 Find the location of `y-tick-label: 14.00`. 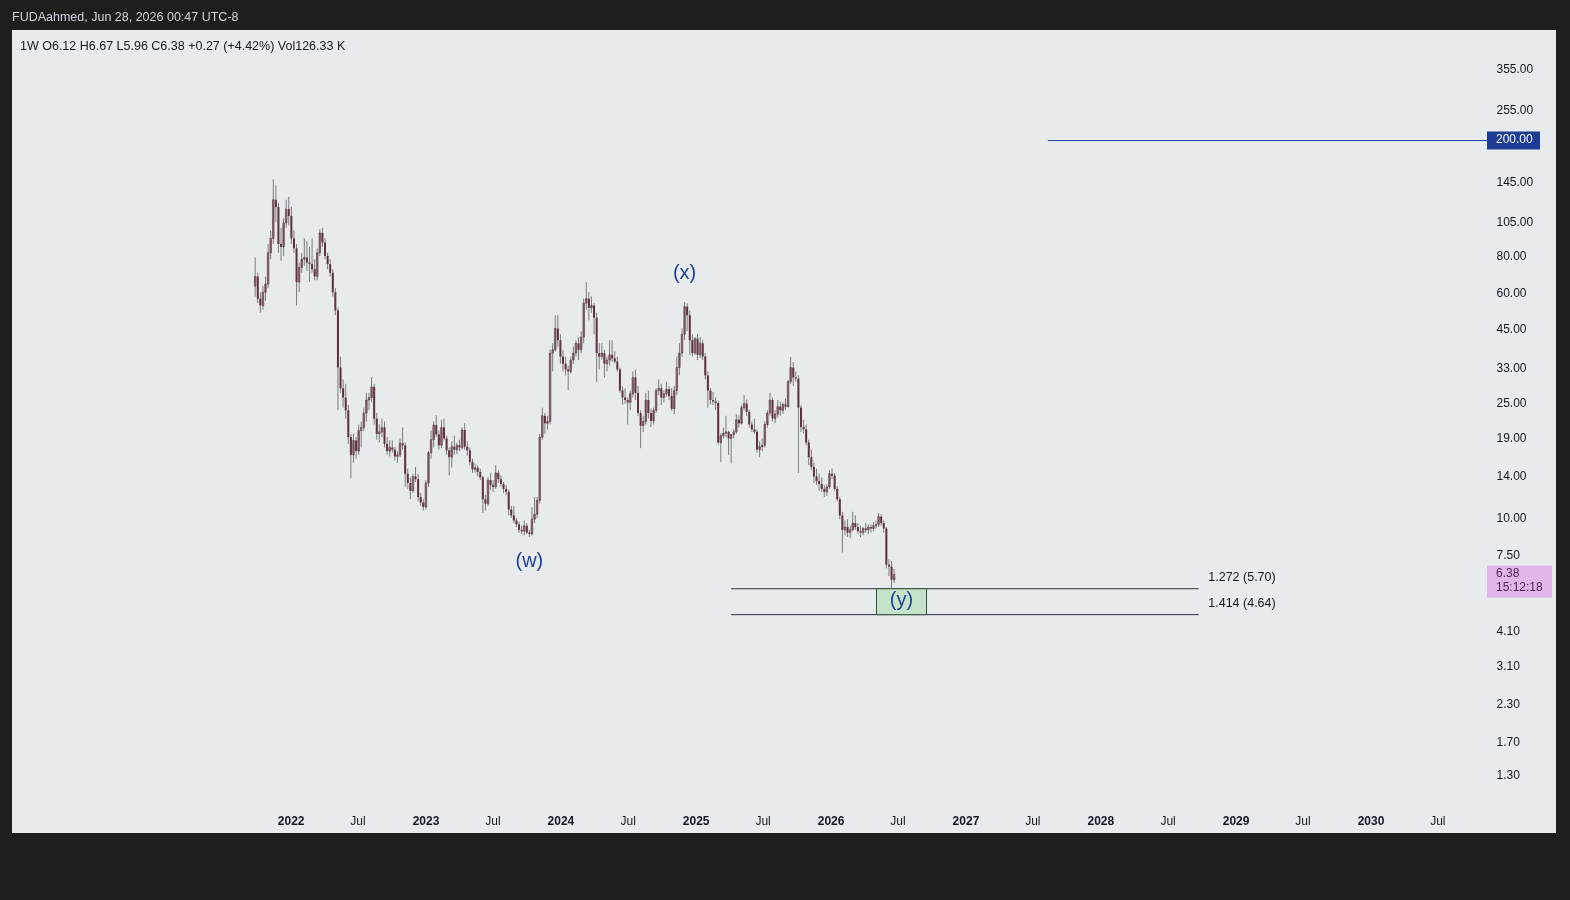

y-tick-label: 14.00 is located at coordinates (1511, 476).